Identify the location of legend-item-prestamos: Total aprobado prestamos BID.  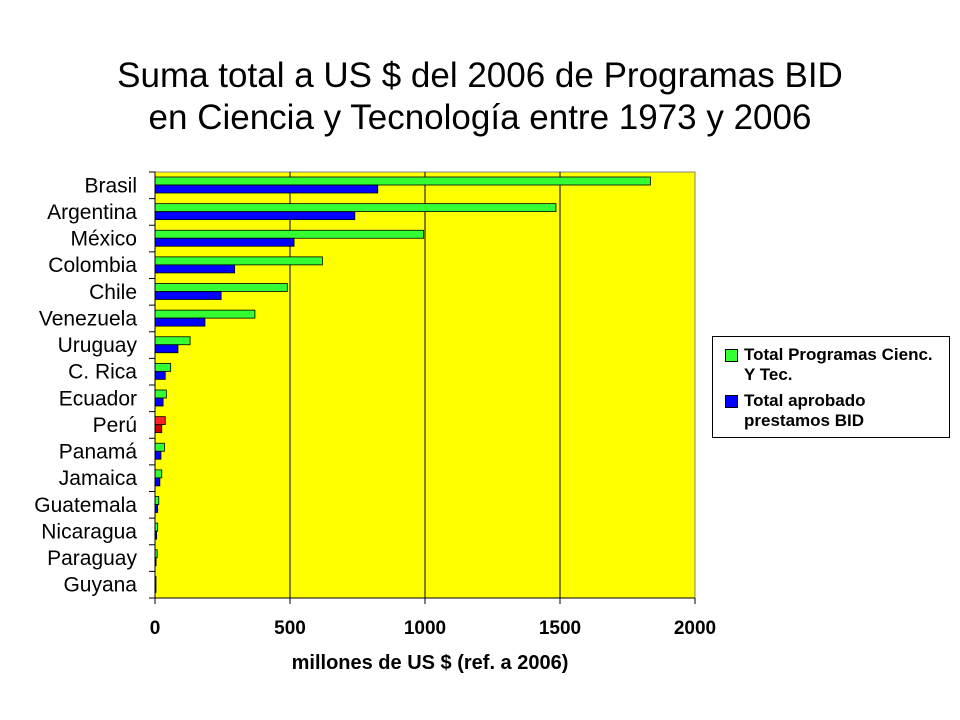
(832, 411).